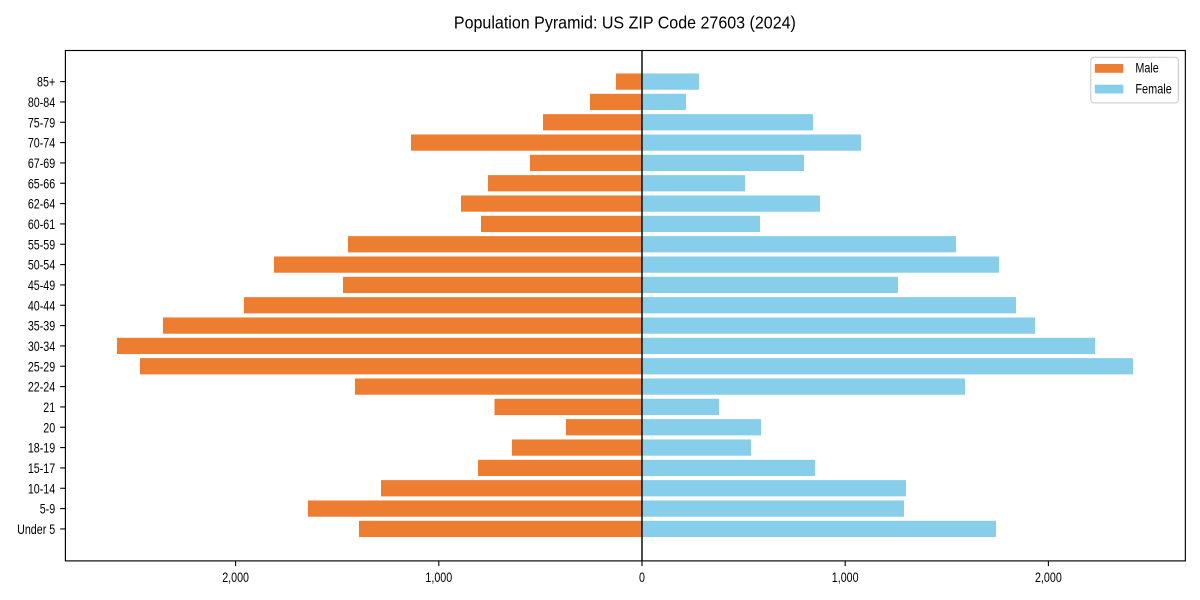 The width and height of the screenshot is (1200, 600). I want to click on svg-text: Under 5, so click(36, 529).